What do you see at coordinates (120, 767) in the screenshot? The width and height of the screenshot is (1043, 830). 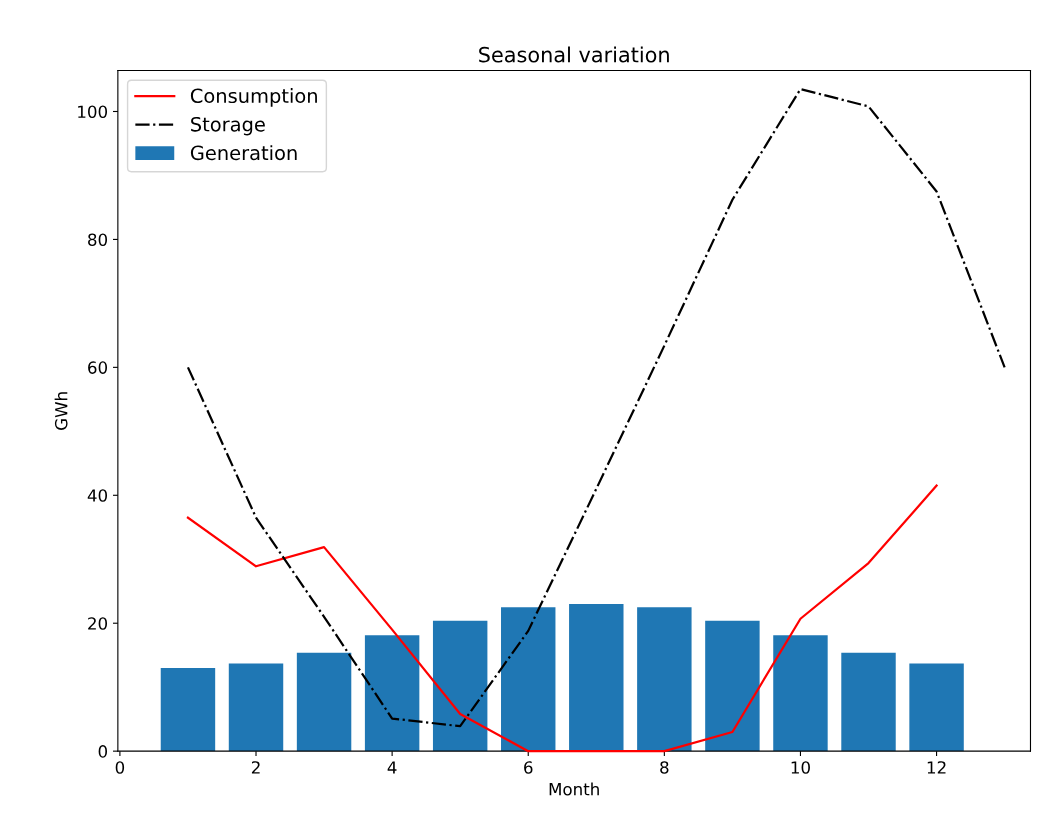 I see `x-tick-label: 0` at bounding box center [120, 767].